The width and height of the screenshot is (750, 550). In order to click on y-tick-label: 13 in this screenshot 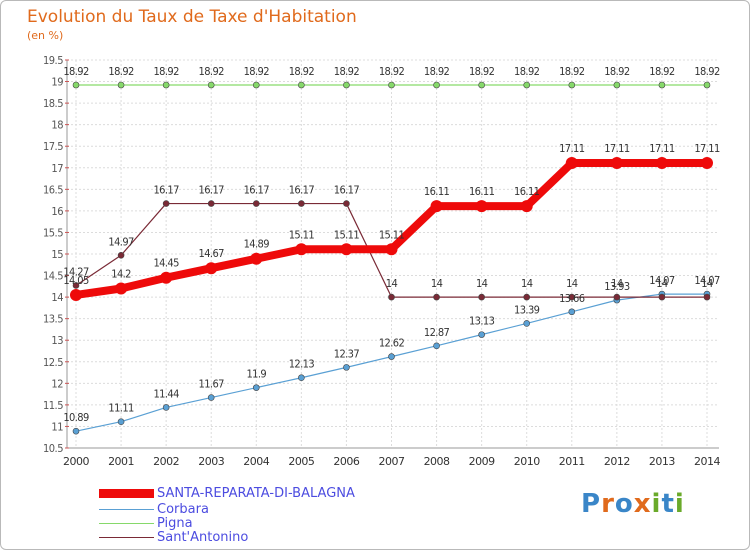, I will do `click(57, 340)`.